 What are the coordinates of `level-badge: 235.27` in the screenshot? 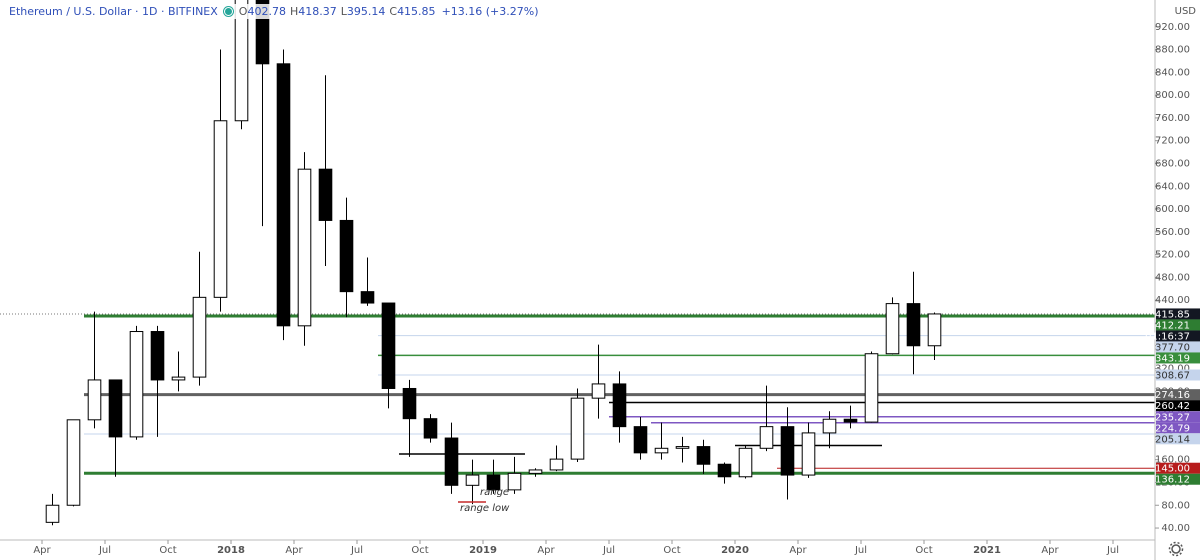 It's located at (1172, 417).